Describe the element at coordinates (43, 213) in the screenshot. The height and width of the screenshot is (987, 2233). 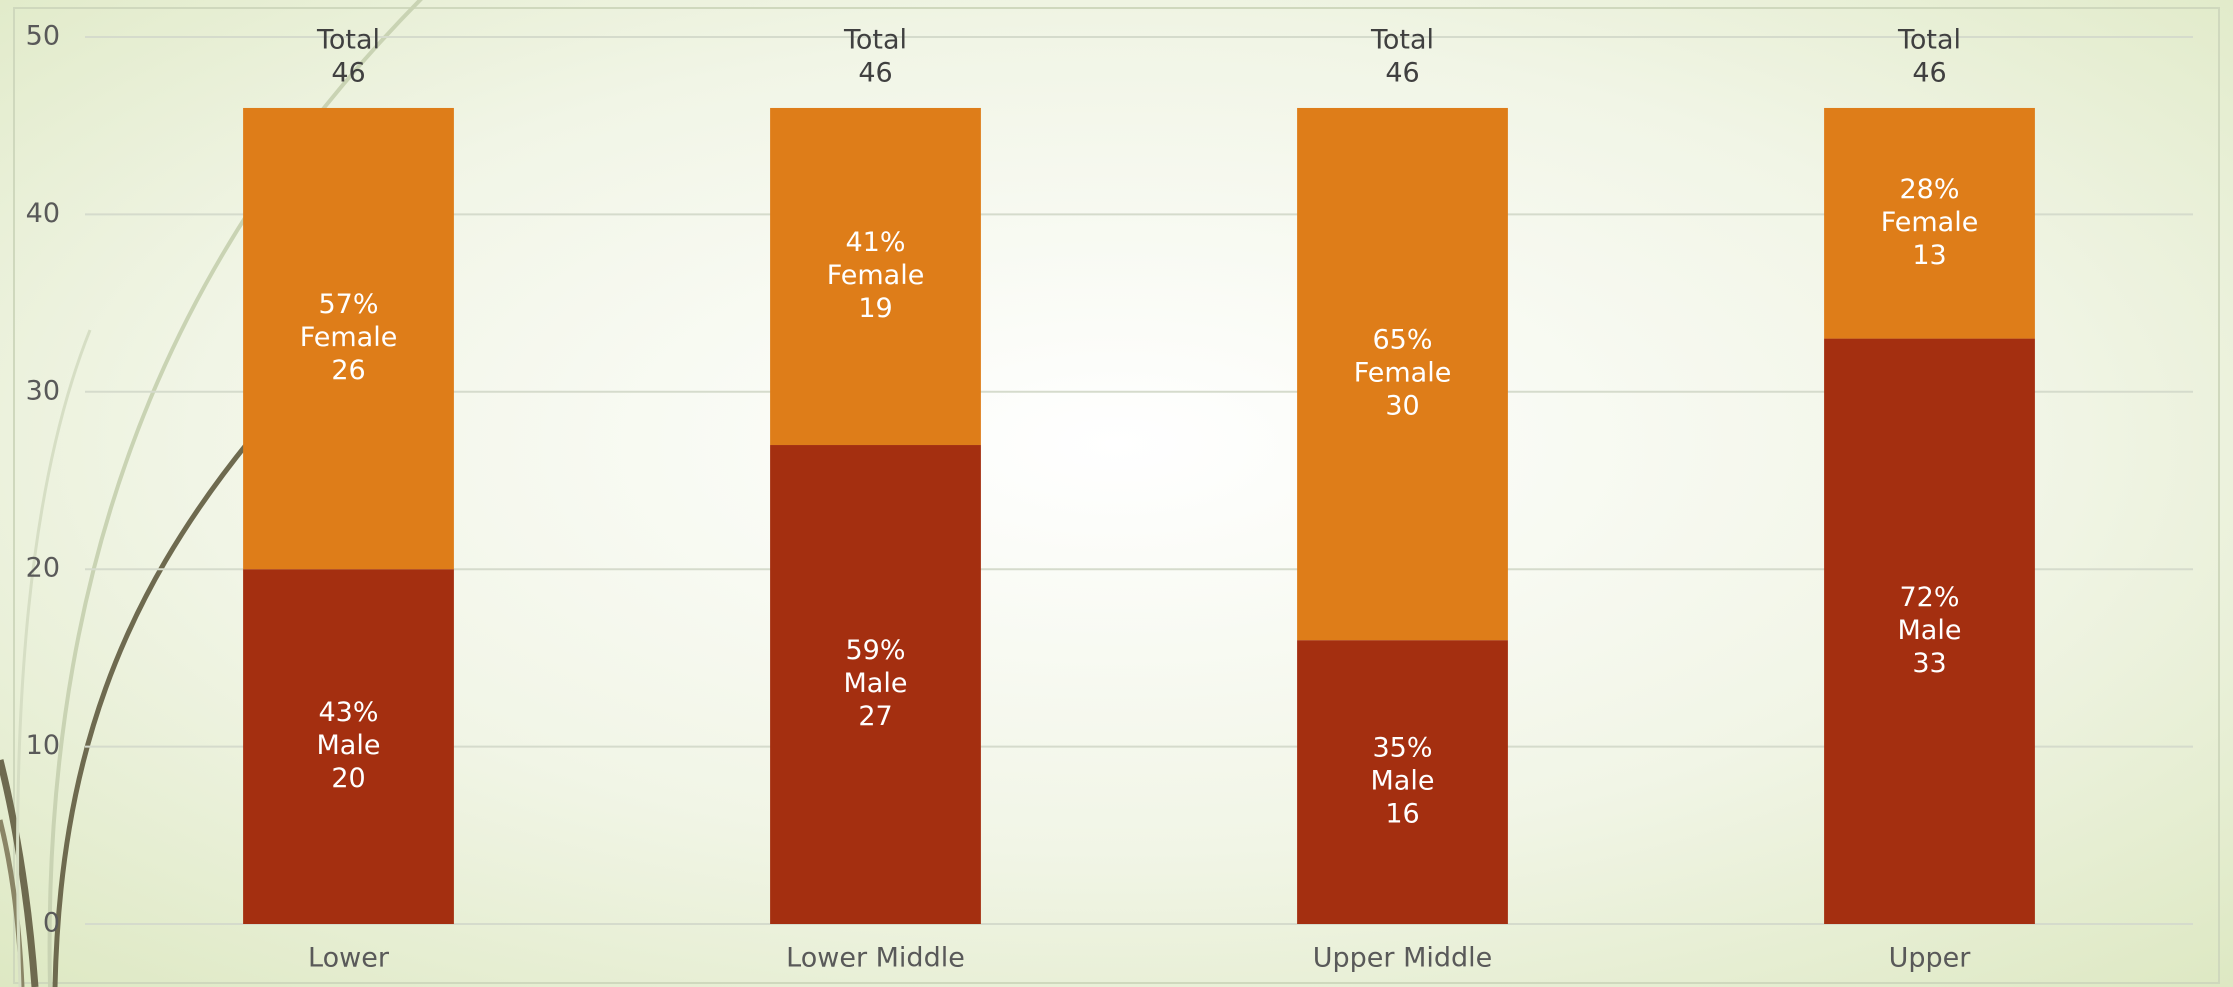
I see `y-tick-label: 40` at that location.